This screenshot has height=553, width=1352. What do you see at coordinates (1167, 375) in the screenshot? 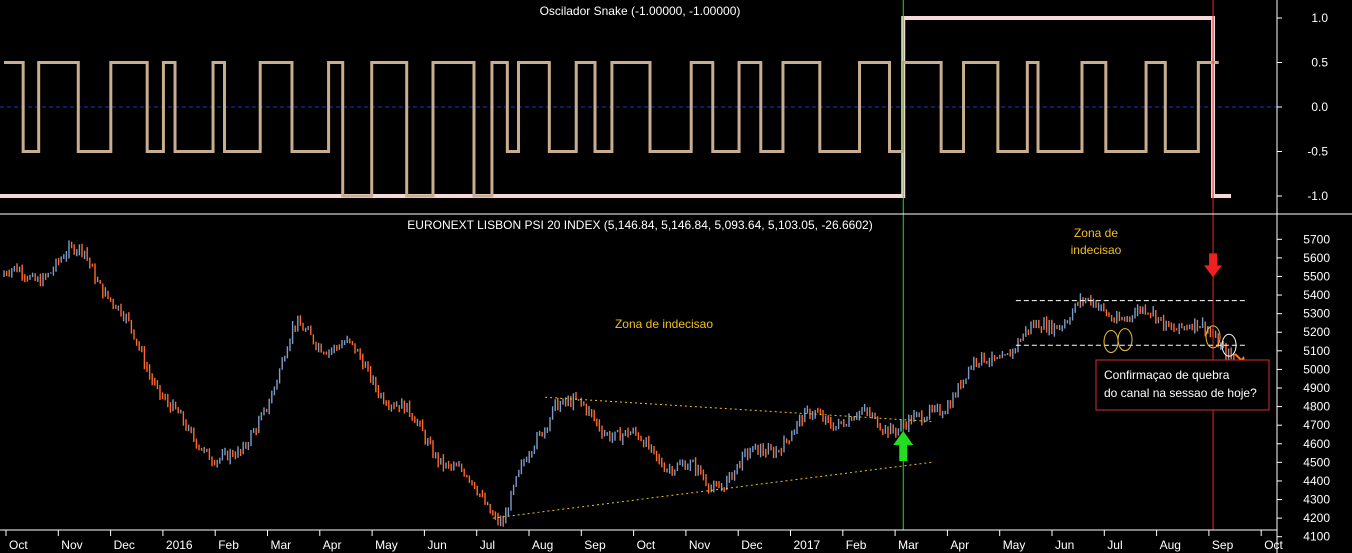
I see `note-line-1: Confirmaçao de quebra` at bounding box center [1167, 375].